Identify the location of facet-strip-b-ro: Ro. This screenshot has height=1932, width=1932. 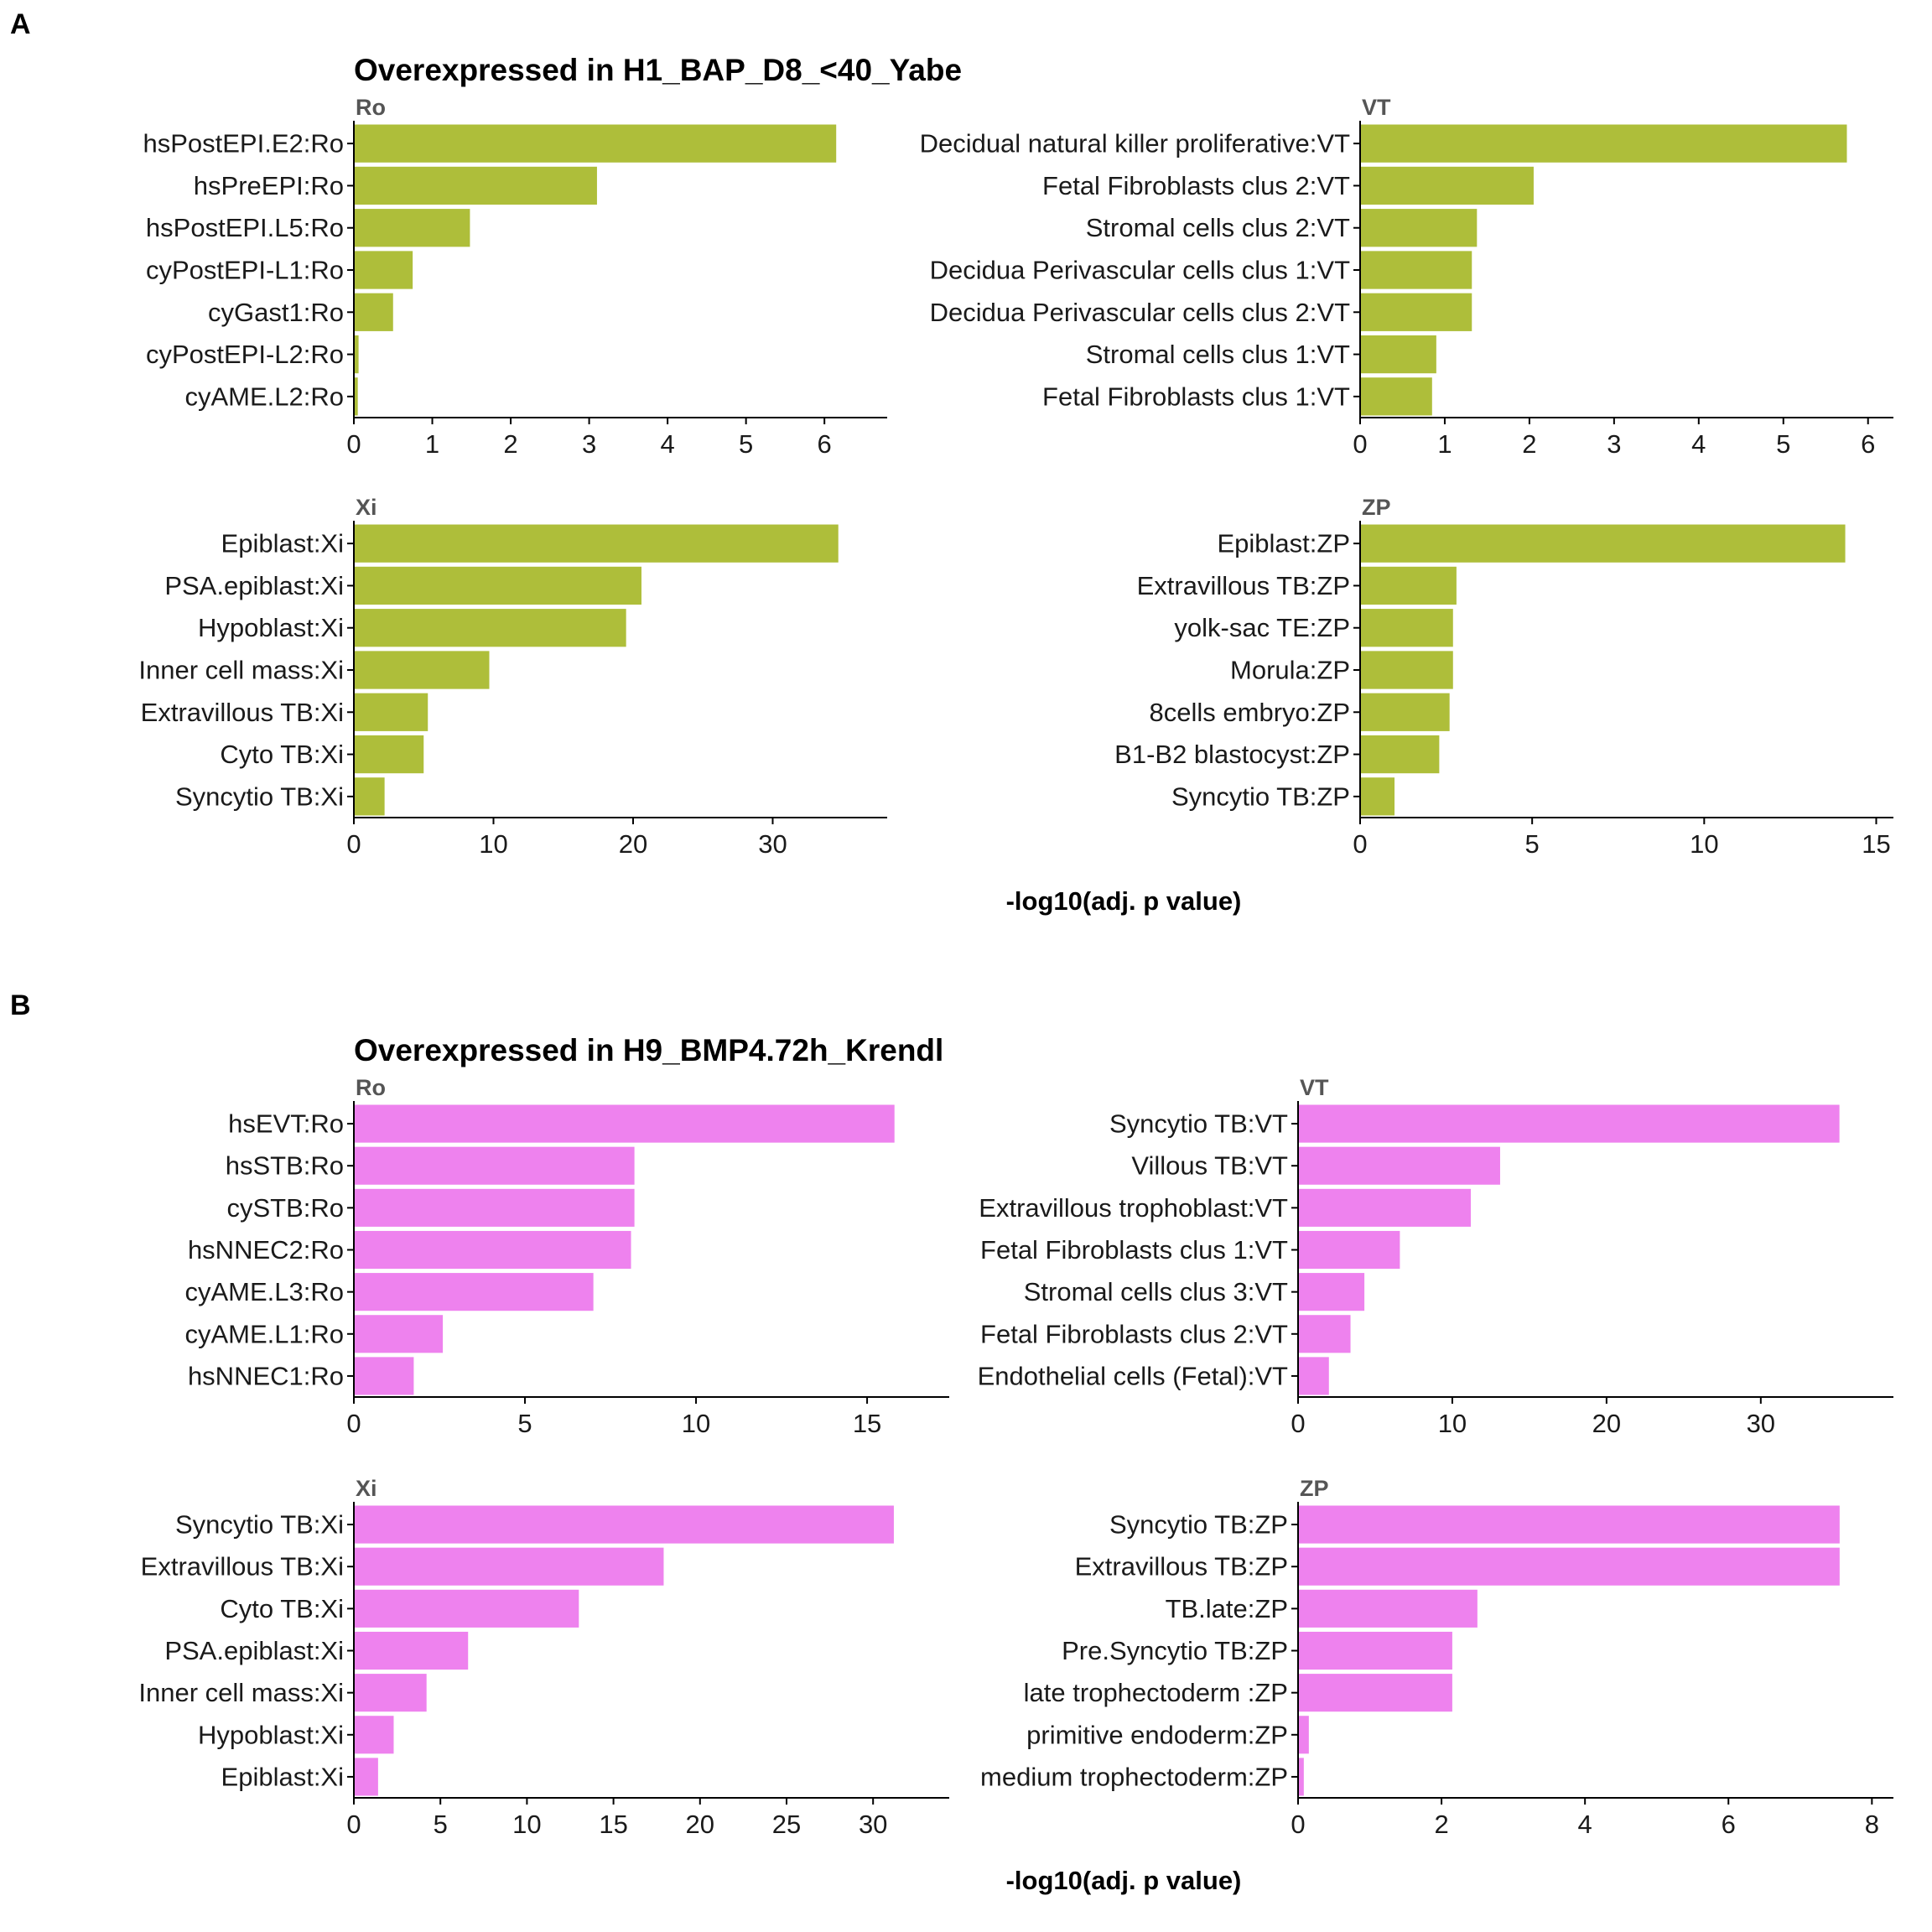
(371, 1087).